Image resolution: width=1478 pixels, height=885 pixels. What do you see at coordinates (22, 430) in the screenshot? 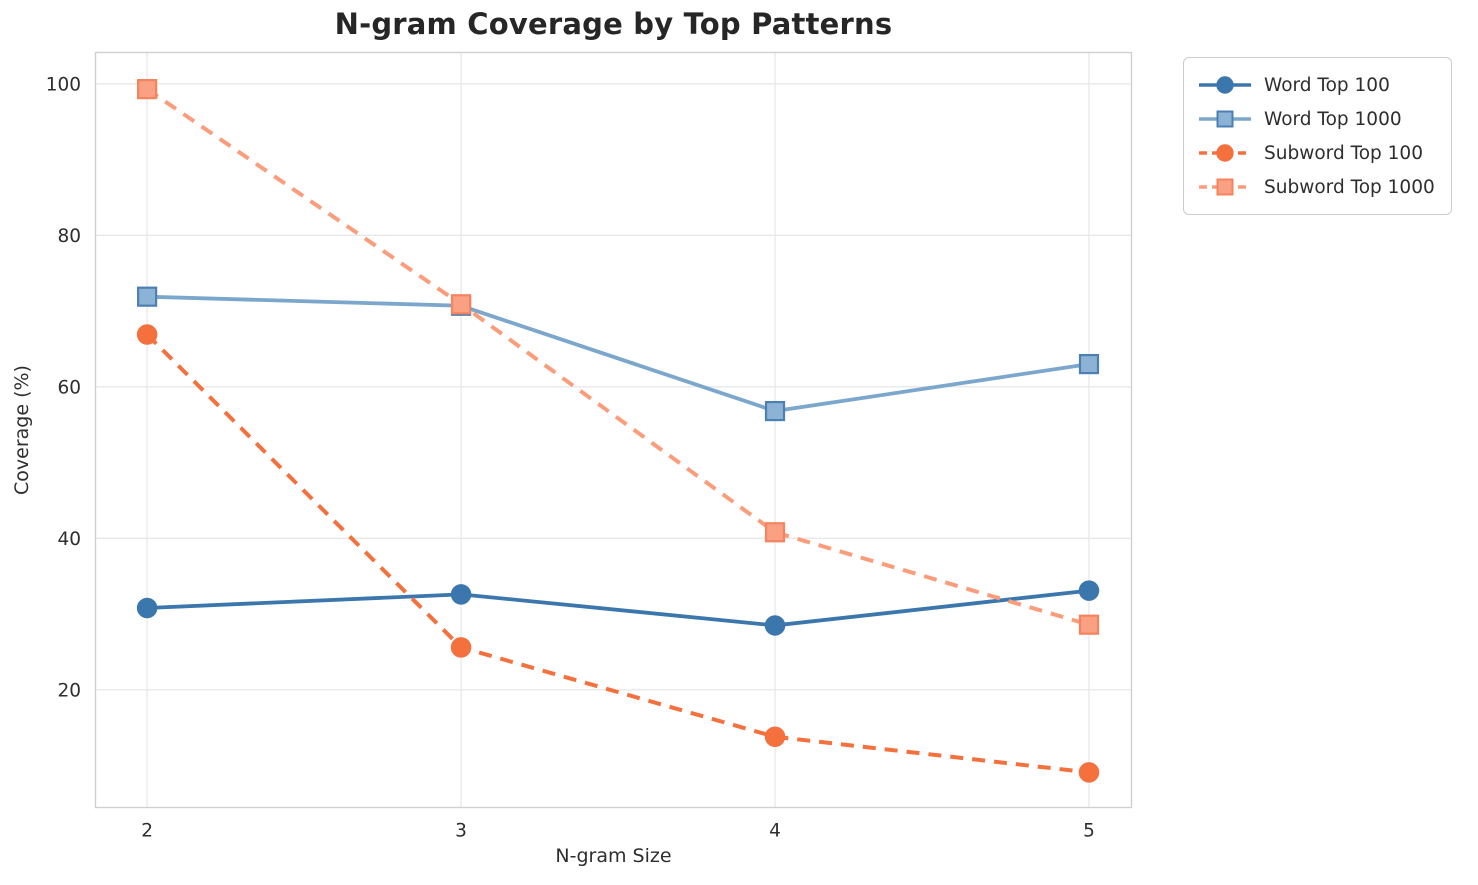
I see `y-axis-label: Coverage (%)` at bounding box center [22, 430].